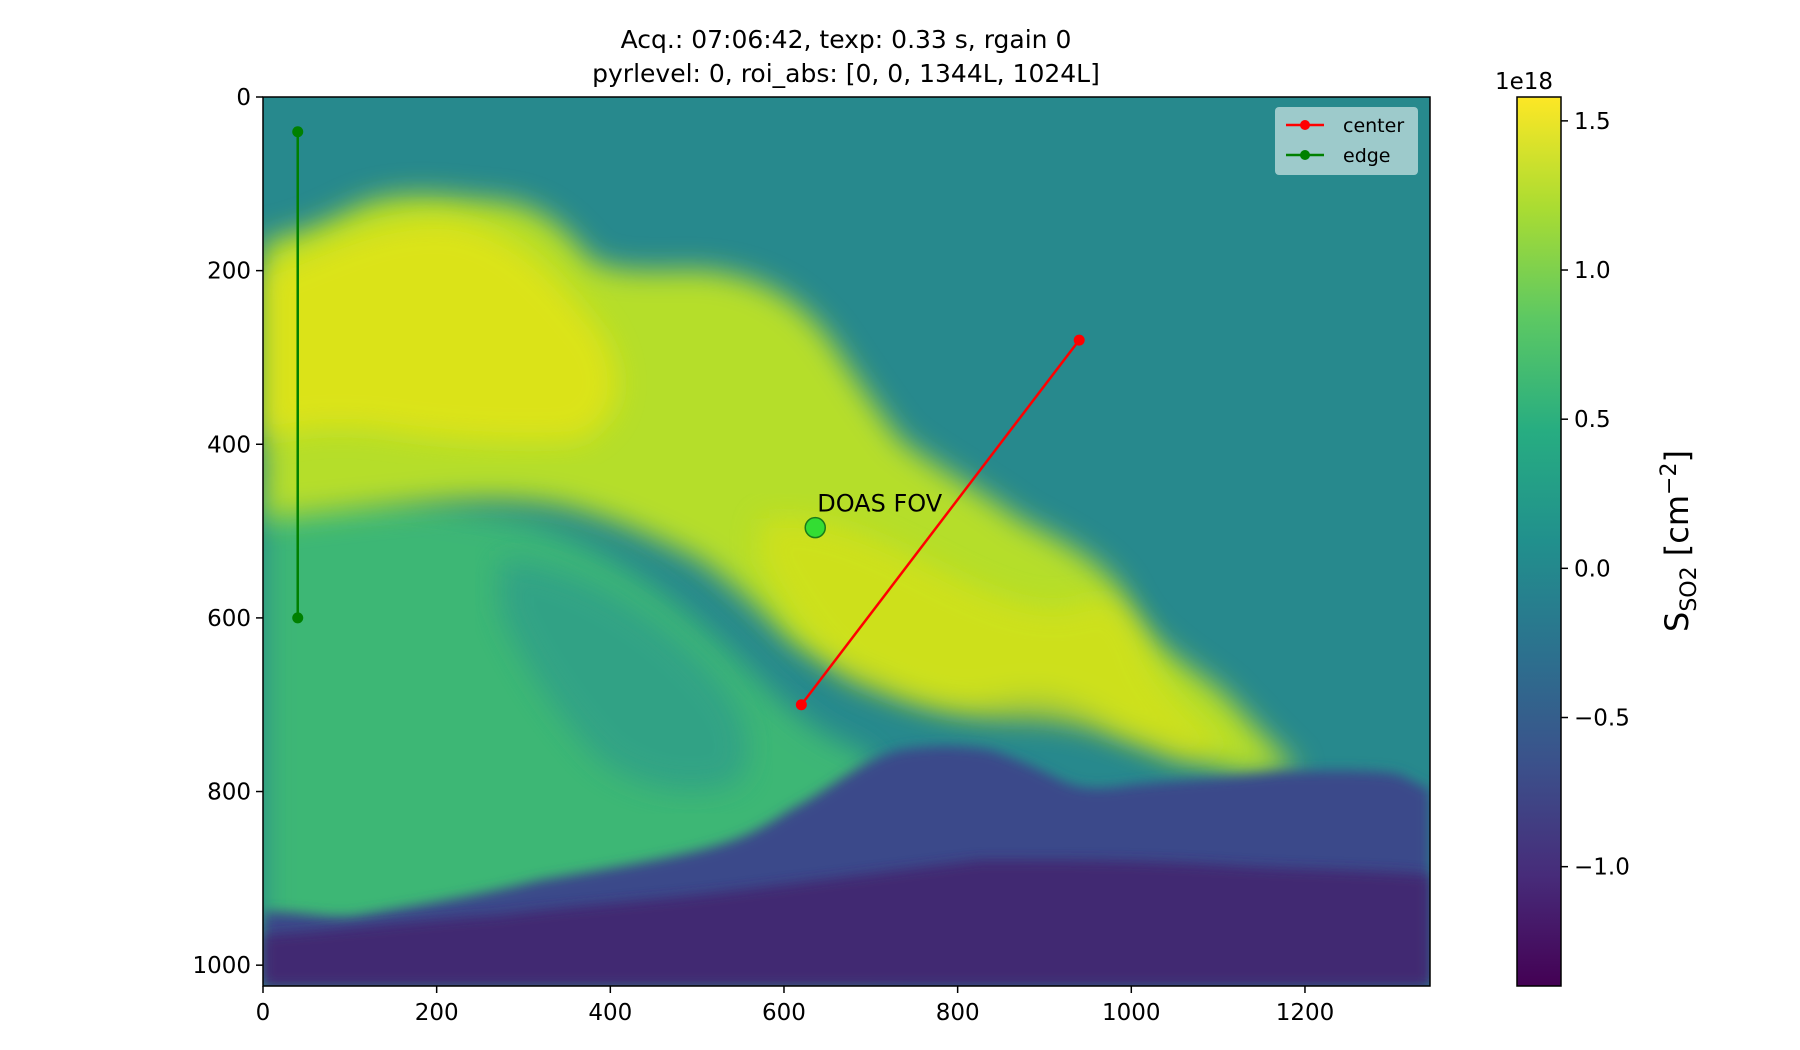 This screenshot has height=1050, width=1800. What do you see at coordinates (846, 39) in the screenshot?
I see `chart-title-line1: Acq.: 07:06:42, texp: 0.33 s, rgain 0` at bounding box center [846, 39].